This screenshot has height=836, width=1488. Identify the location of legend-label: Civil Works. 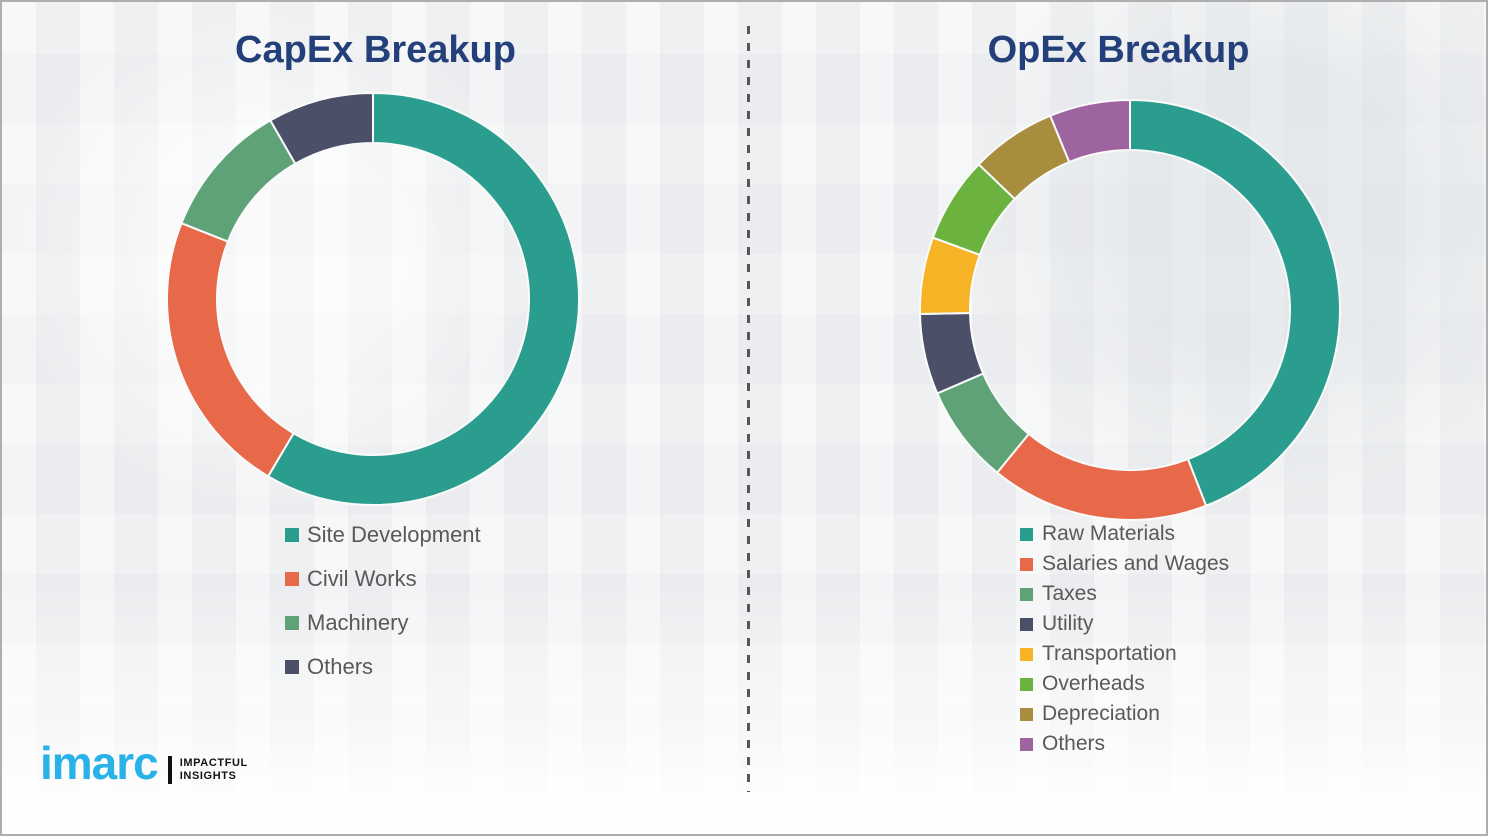
(362, 578).